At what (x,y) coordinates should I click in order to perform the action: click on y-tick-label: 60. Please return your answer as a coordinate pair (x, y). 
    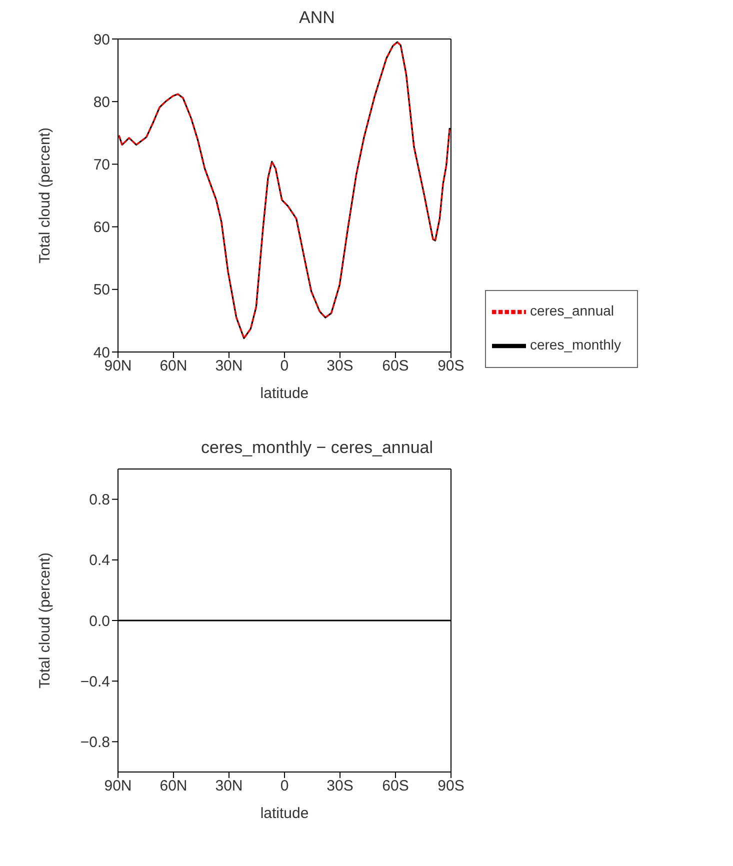
    Looking at the image, I should click on (101, 227).